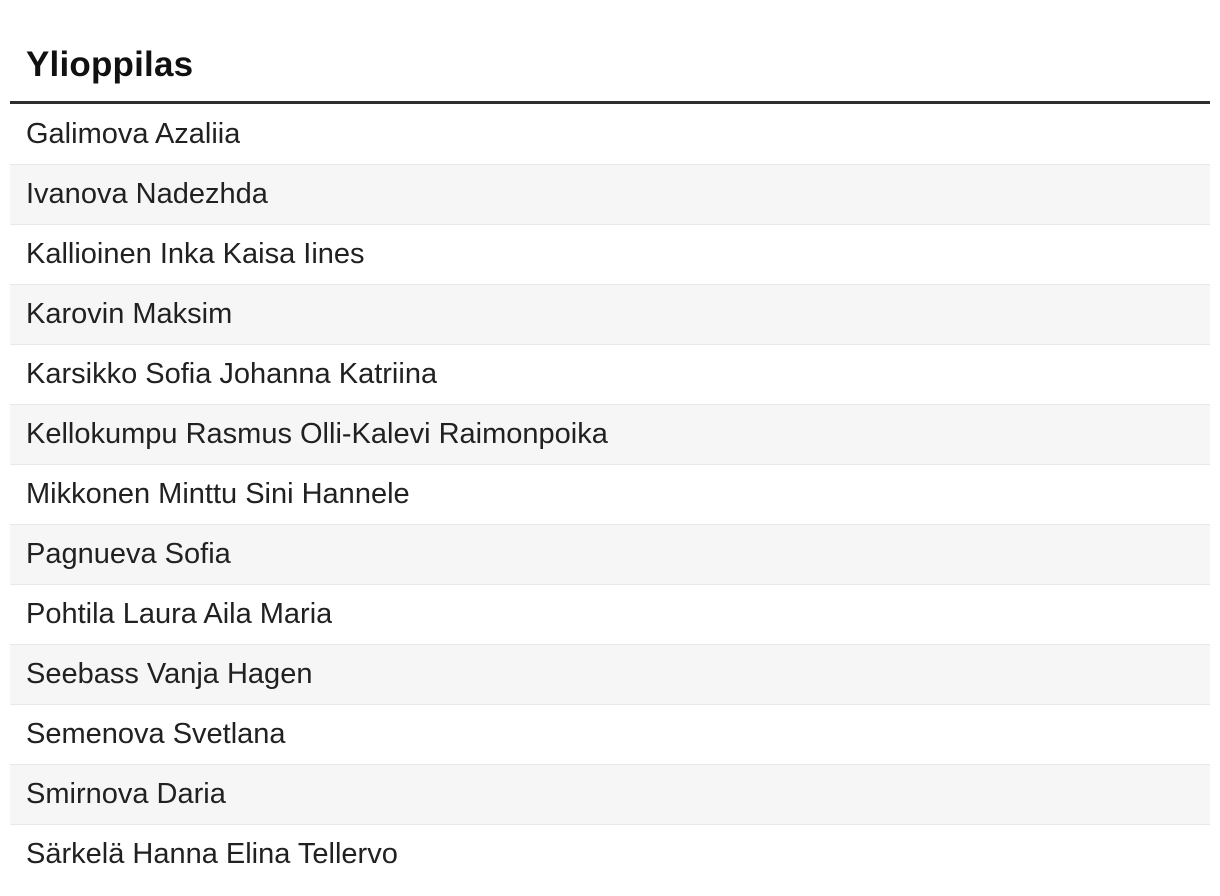  I want to click on table-row: Mikkonen Minttu Sini Hannele, so click(610, 494).